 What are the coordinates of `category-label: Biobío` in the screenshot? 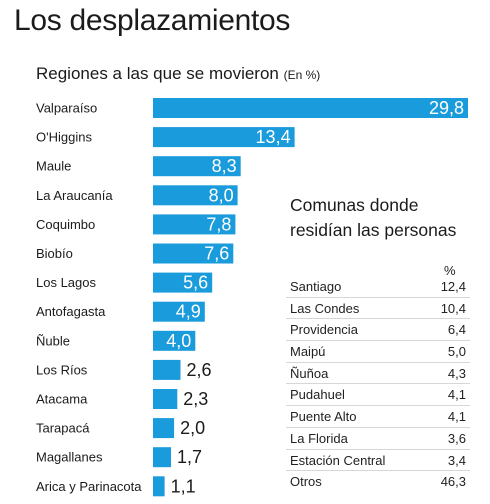 It's located at (54, 253).